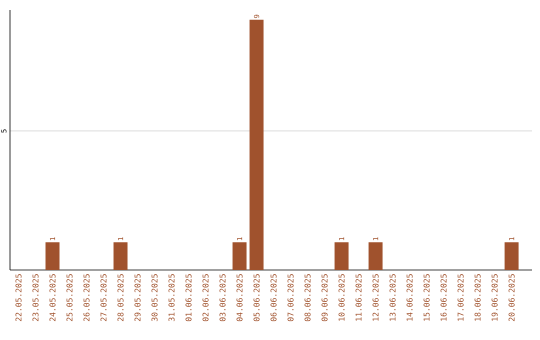 The width and height of the screenshot is (540, 340). Describe the element at coordinates (461, 297) in the screenshot. I see `x-tick-label: 17.06.2025` at that location.